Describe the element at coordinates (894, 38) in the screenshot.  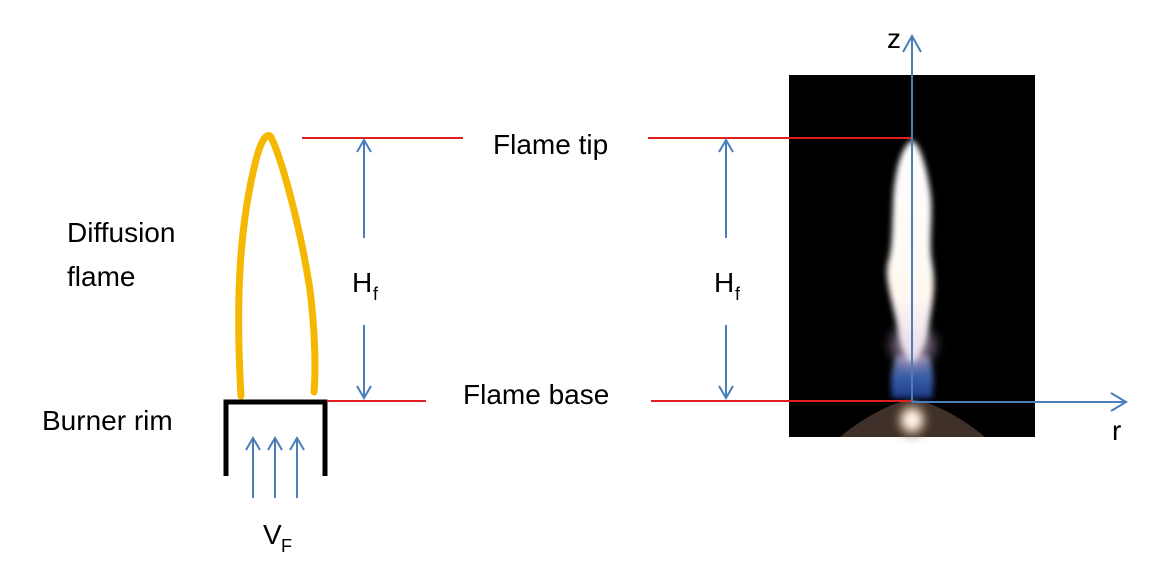
I see `z-axis-label: z` at that location.